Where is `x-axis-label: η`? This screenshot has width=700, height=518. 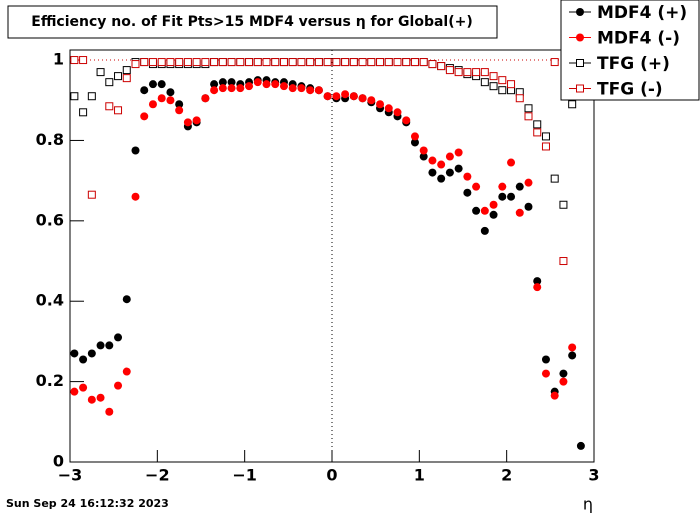
x-axis-label: η is located at coordinates (588, 504).